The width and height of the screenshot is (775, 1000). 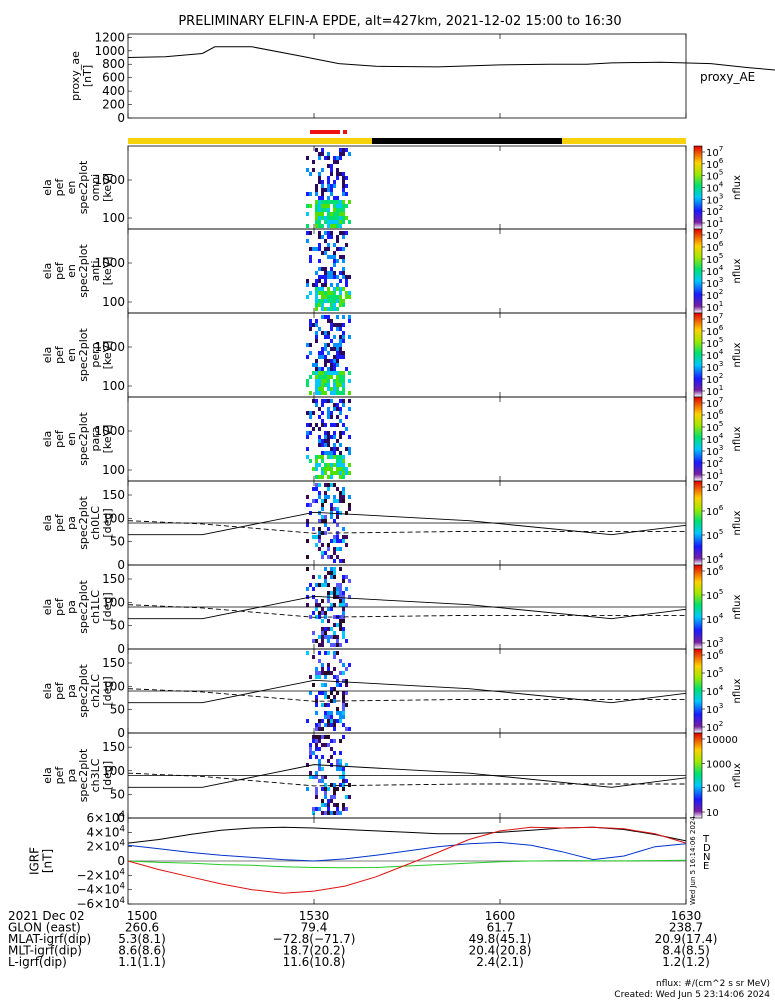 What do you see at coordinates (714, 426) in the screenshot?
I see `colorbar-tick-label: 10⁵` at bounding box center [714, 426].